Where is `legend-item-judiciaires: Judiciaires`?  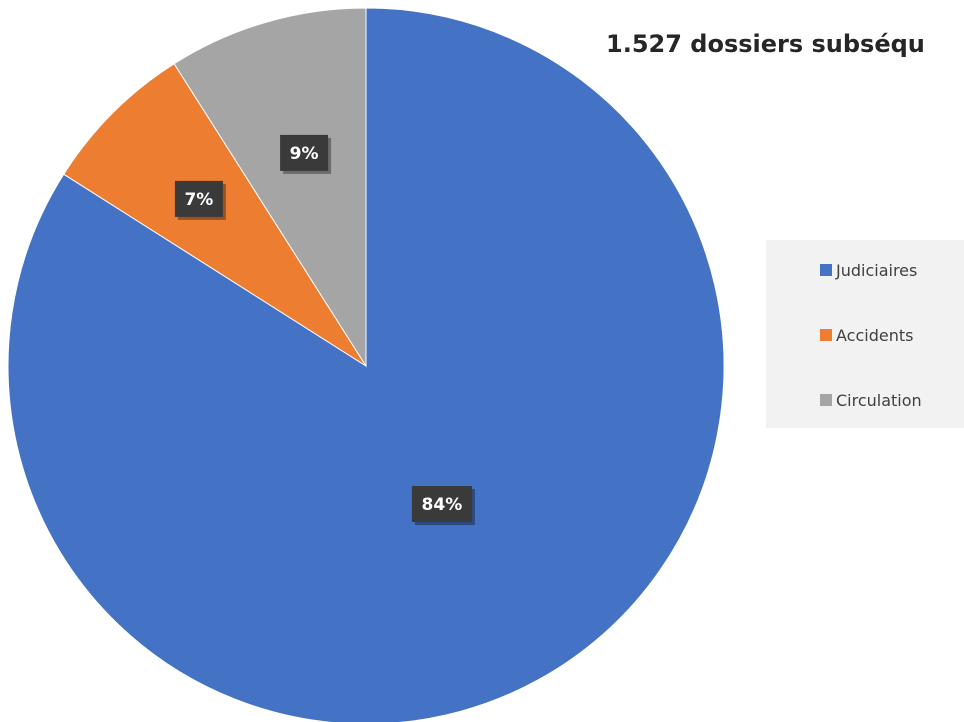
legend-item-judiciaires: Judiciaires is located at coordinates (868, 270).